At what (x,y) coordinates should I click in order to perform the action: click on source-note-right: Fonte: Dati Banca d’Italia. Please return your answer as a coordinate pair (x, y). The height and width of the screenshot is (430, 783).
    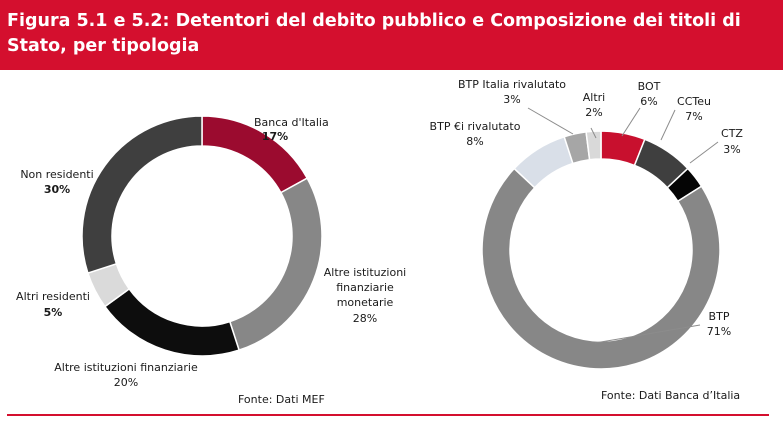
    Looking at the image, I should click on (671, 395).